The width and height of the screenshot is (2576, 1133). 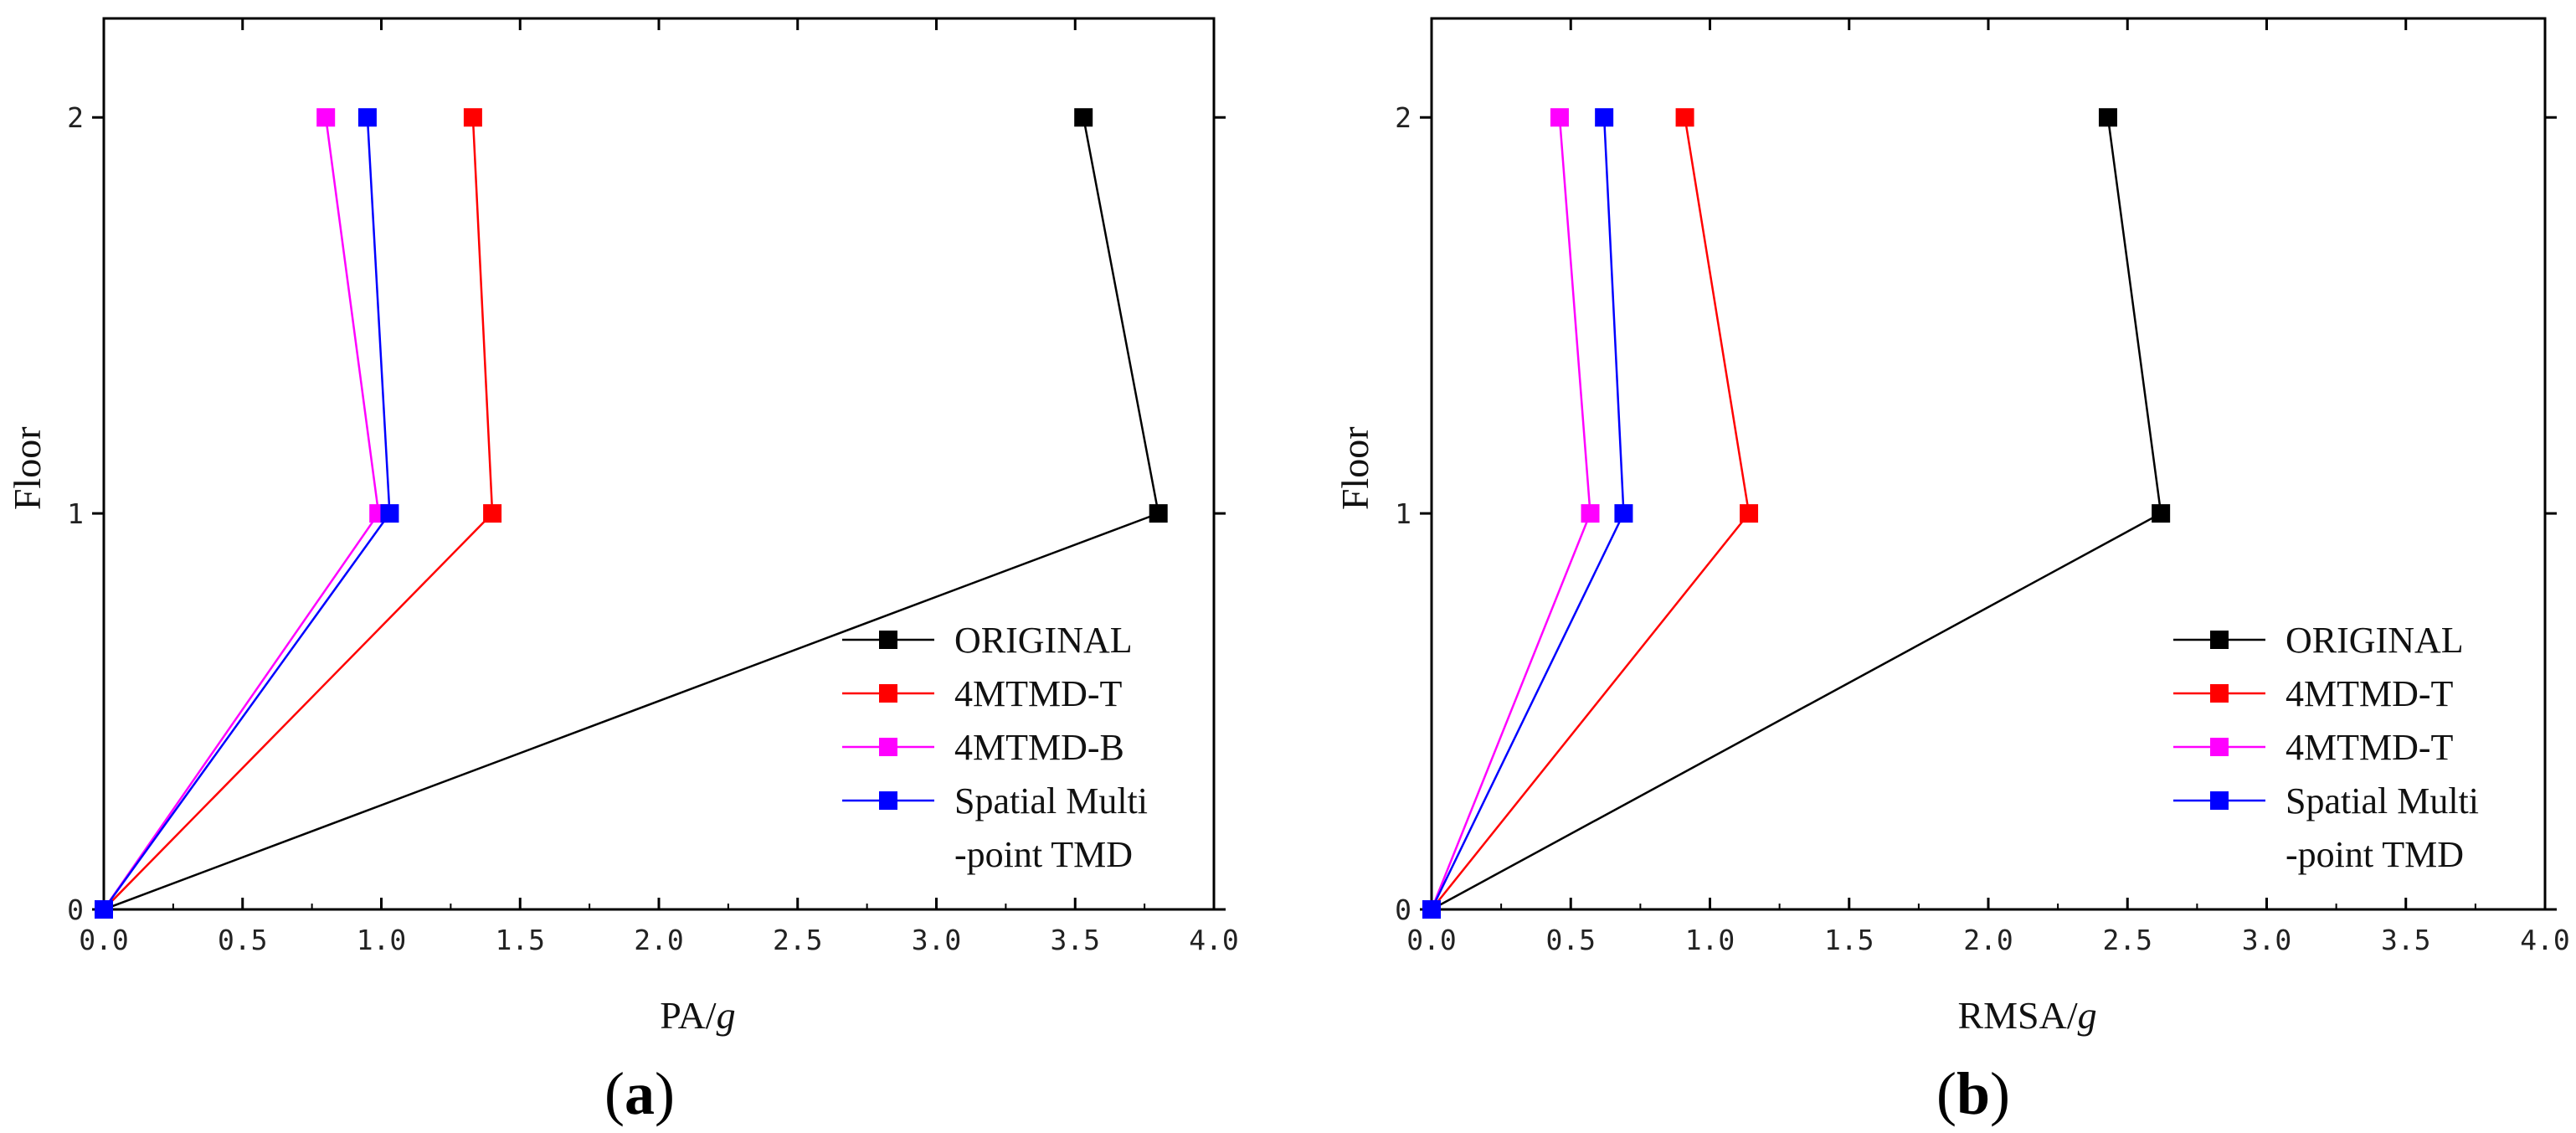 What do you see at coordinates (1039, 747) in the screenshot?
I see `legend-entry: 4MTMD-B` at bounding box center [1039, 747].